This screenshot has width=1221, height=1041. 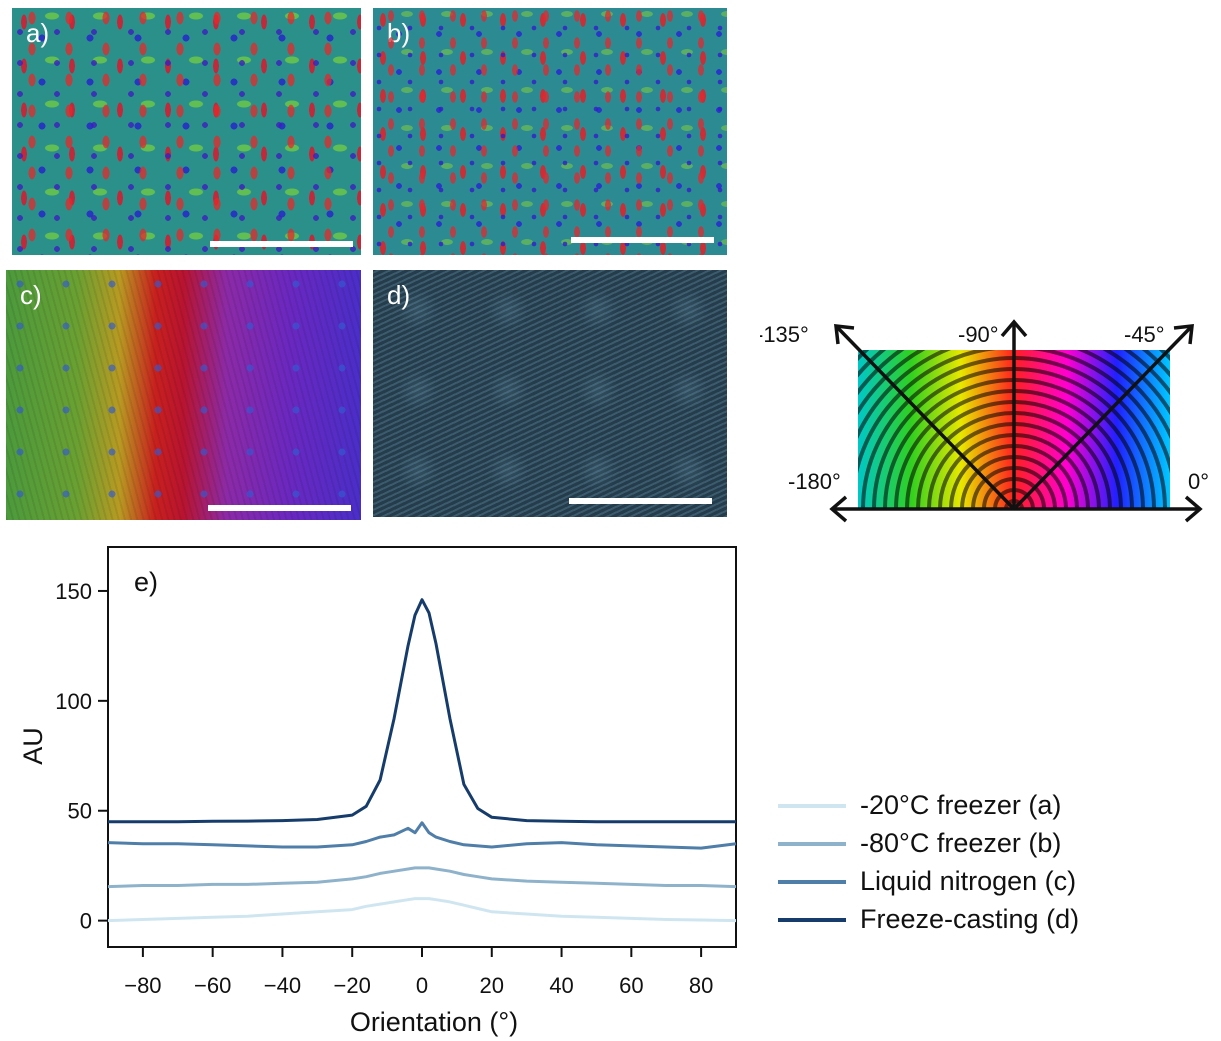 I want to click on y-tick-label: 50, so click(x=80, y=811).